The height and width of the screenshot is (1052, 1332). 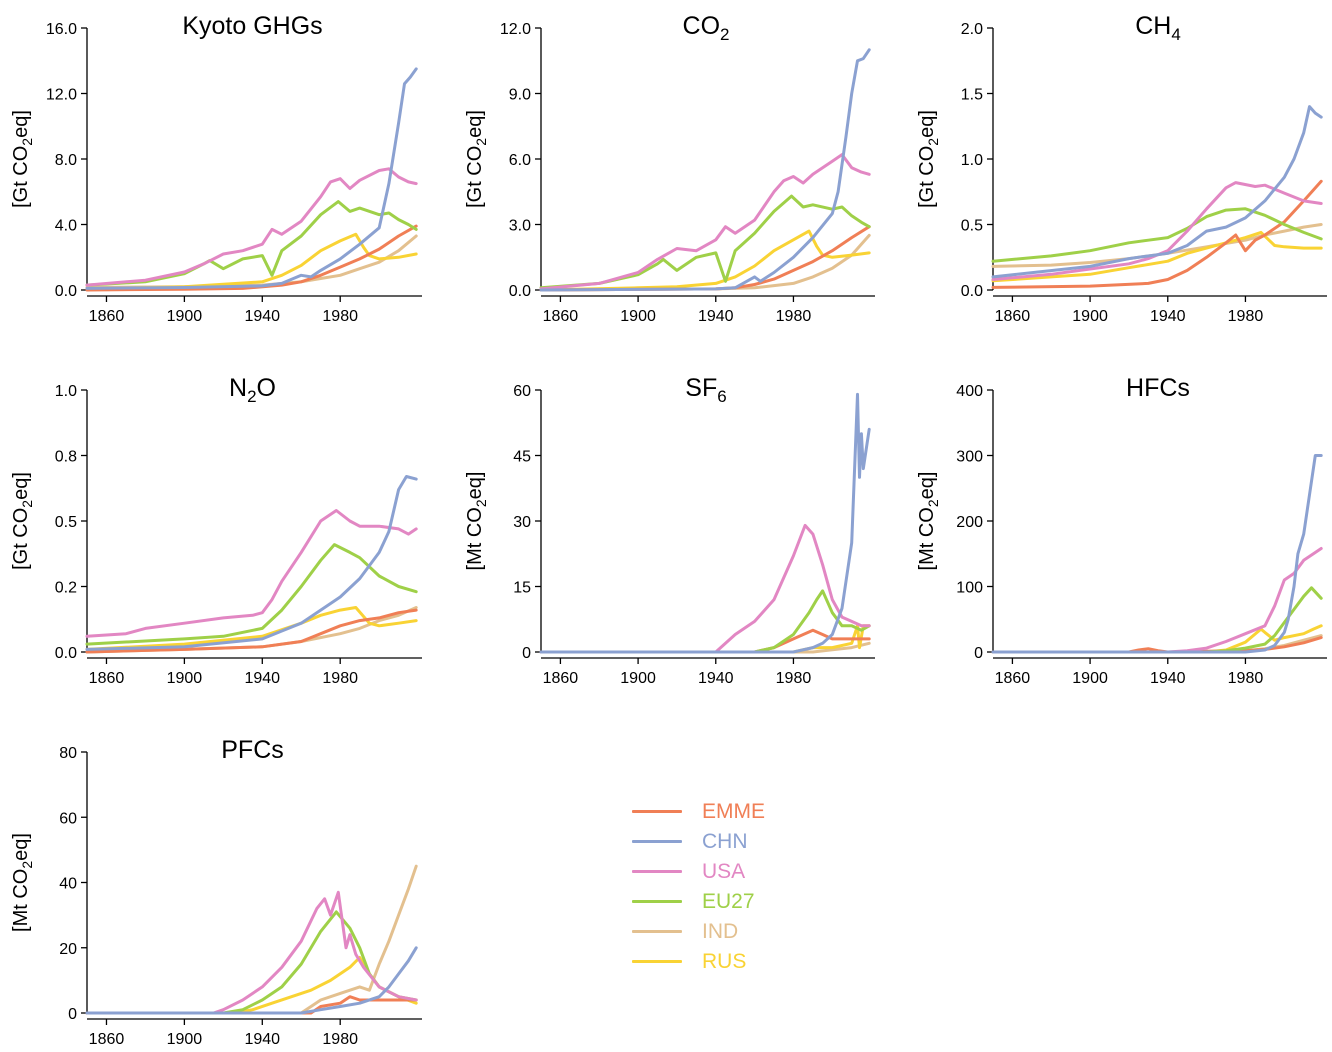 I want to click on y-tick-label: 6.0, so click(x=520, y=160).